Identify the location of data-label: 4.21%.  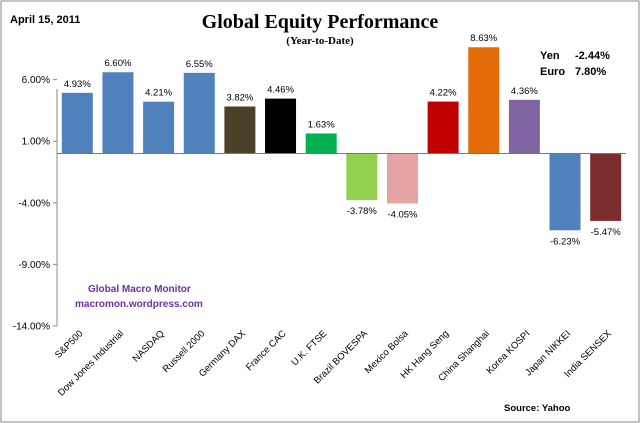
(158, 93).